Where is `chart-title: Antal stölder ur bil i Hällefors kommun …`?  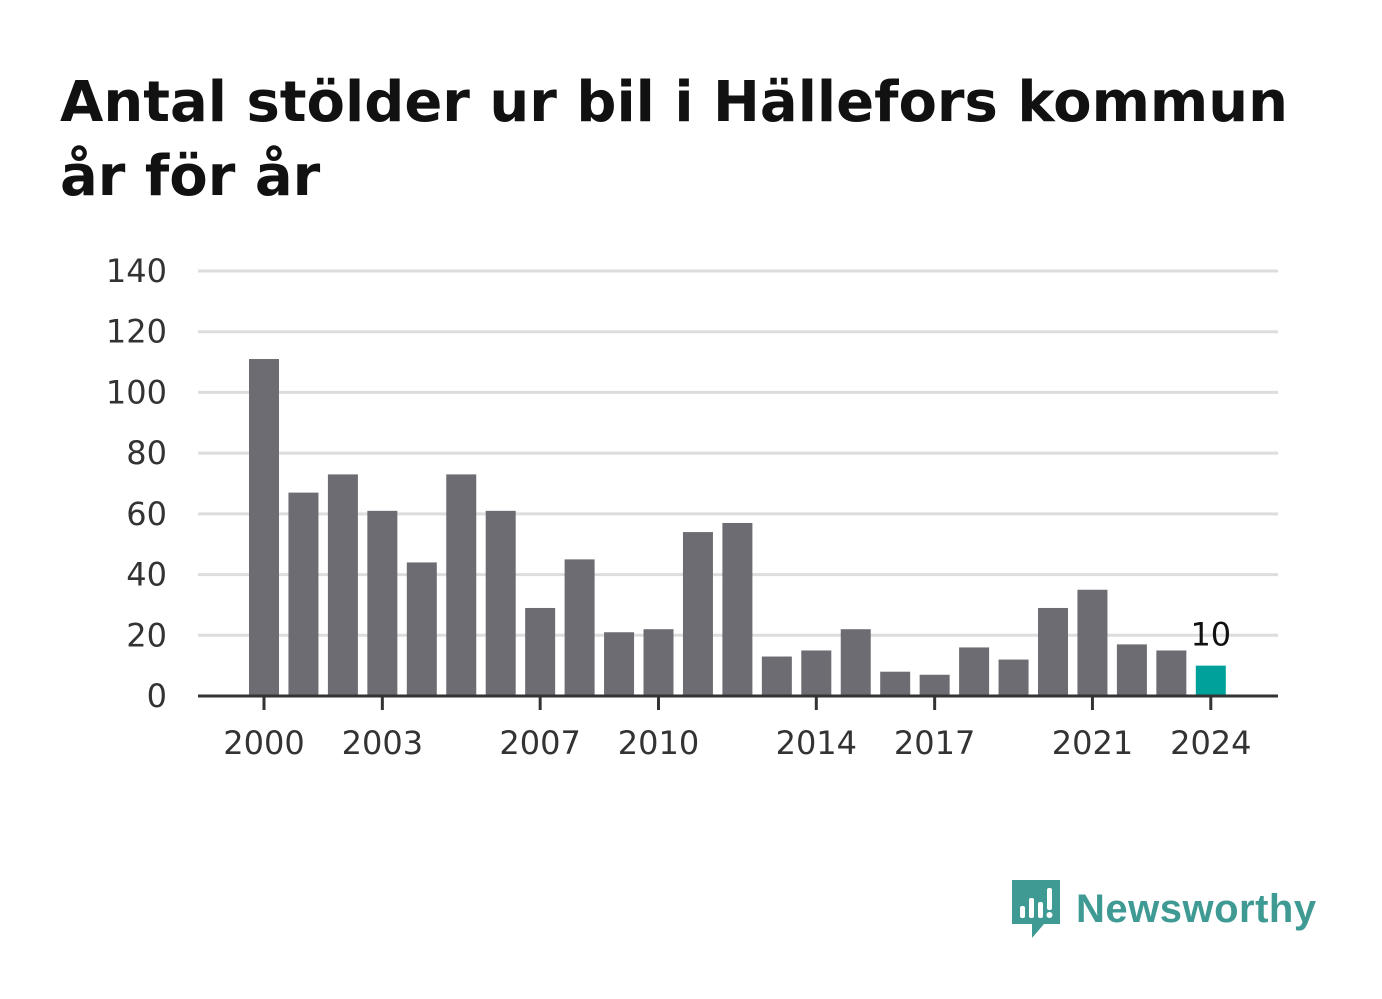 chart-title: Antal stölder ur bil i Hällefors kommun … is located at coordinates (700, 140).